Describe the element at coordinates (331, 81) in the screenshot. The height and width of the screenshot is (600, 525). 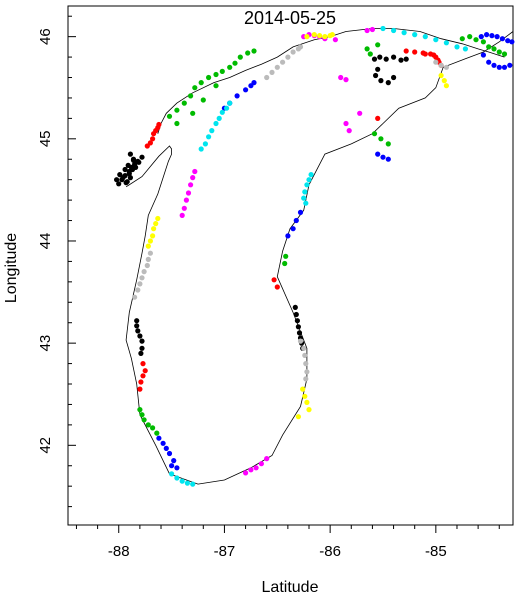
I see `shoreline-north` at that location.